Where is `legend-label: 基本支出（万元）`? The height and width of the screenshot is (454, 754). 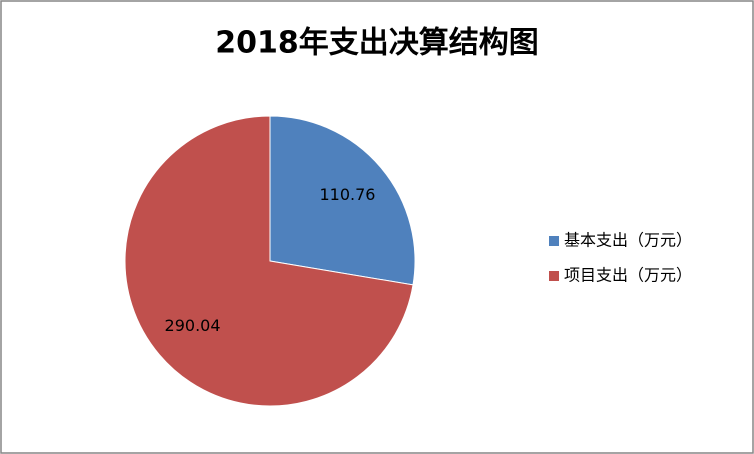 legend-label: 基本支出（万元） is located at coordinates (628, 240).